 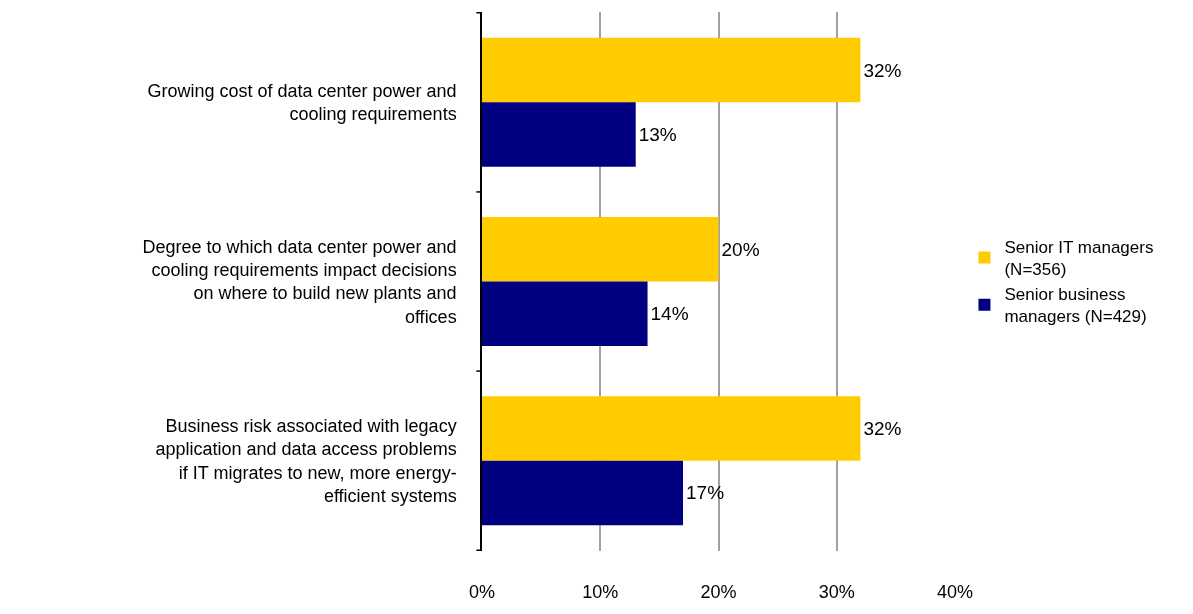 I want to click on data-label: 13%, so click(x=657, y=135).